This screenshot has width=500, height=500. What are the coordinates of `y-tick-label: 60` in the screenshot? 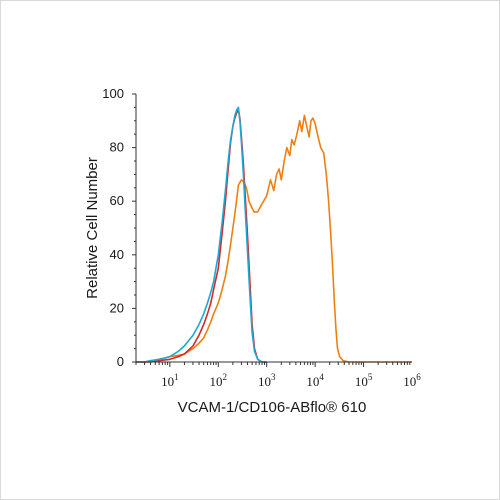 It's located at (117, 200).